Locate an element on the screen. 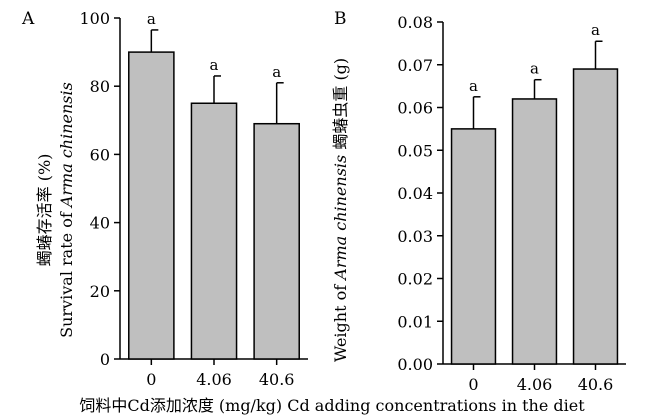 The image size is (655, 419). svg-text:Weight of Arma chinensis 蠋蝽虫重: Weight of Arma chinensis 蠋蝽虫重 (g) is located at coordinates (340, 210).